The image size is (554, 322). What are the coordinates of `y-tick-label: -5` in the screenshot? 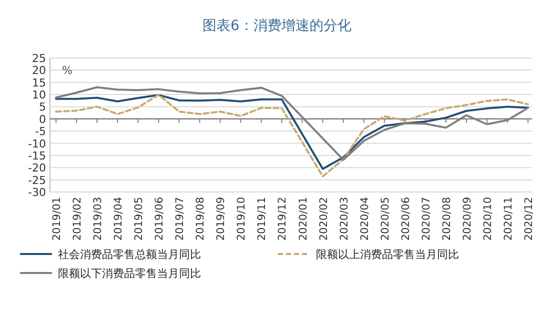 It's located at (40, 131).